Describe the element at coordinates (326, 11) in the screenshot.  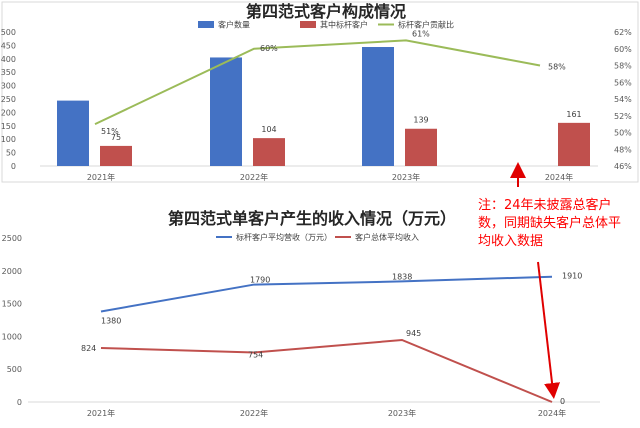
I see `chart1-title: 第四范式客户构成情况` at that location.